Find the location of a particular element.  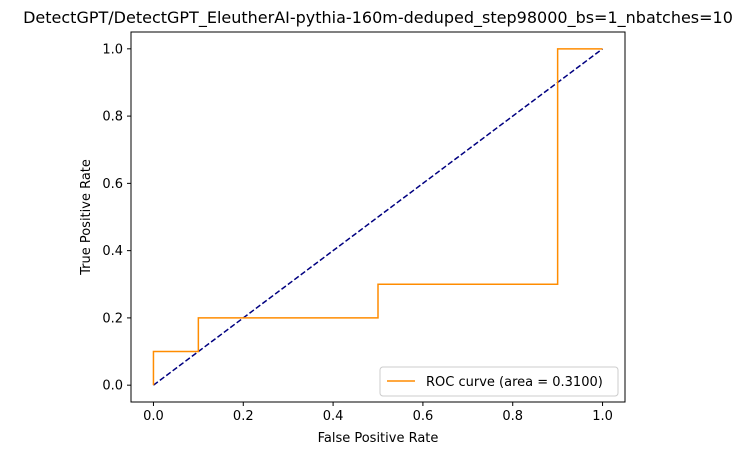

x-axis-label: False Positive Rate is located at coordinates (378, 438).